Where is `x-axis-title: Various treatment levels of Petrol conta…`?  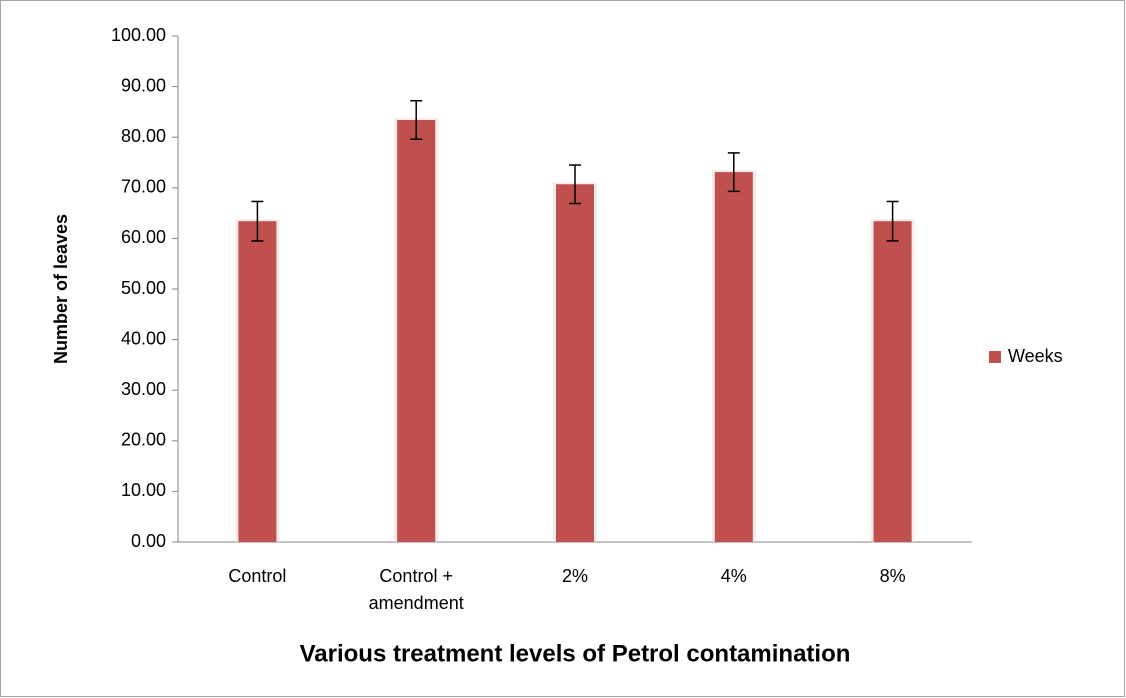
x-axis-title: Various treatment levels of Petrol conta… is located at coordinates (575, 653).